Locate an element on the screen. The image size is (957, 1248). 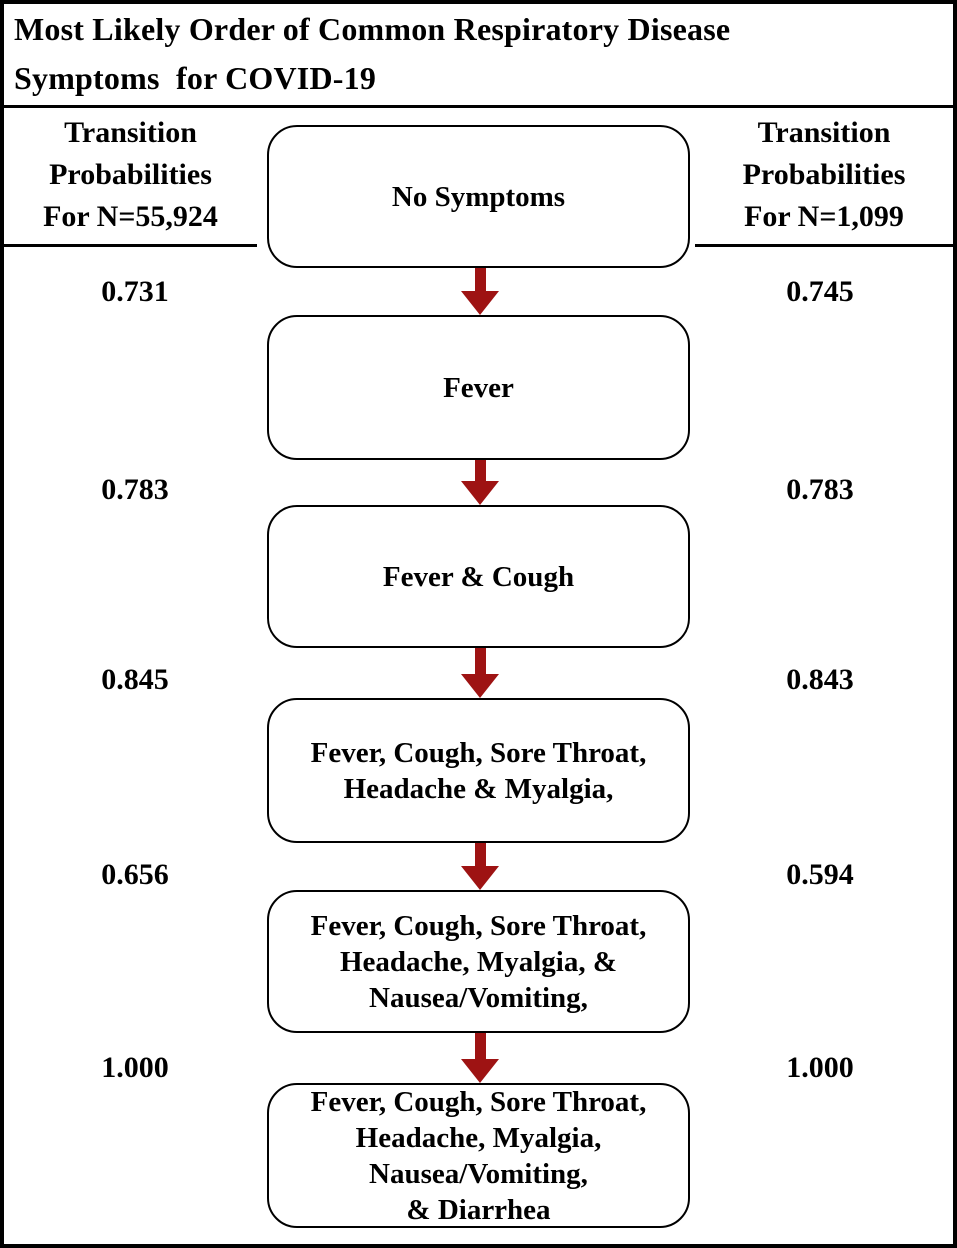
transition-probability-value: 0.656 is located at coordinates (135, 874).